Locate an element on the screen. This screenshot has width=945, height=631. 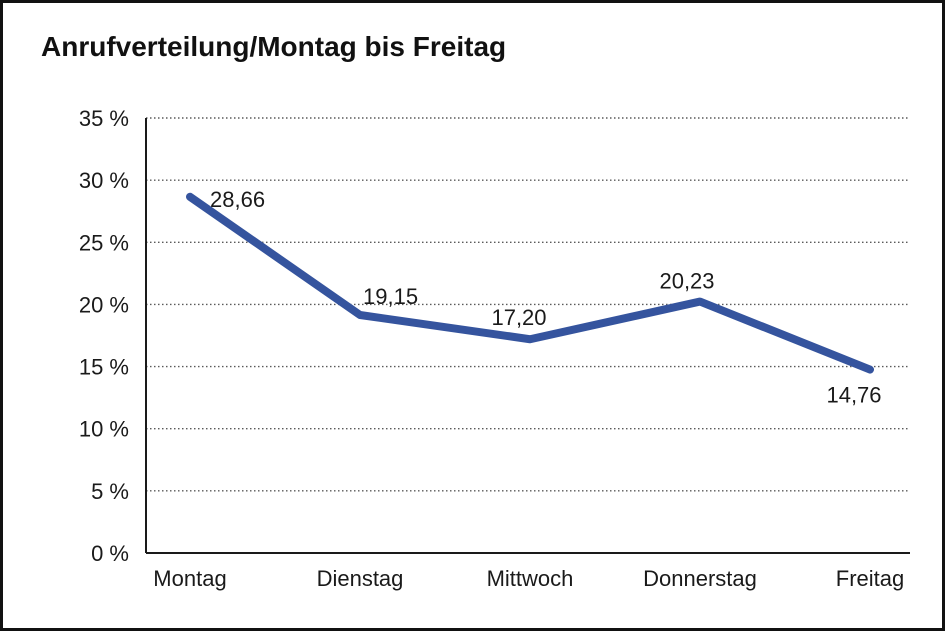
value-label: 19,15 is located at coordinates (390, 296).